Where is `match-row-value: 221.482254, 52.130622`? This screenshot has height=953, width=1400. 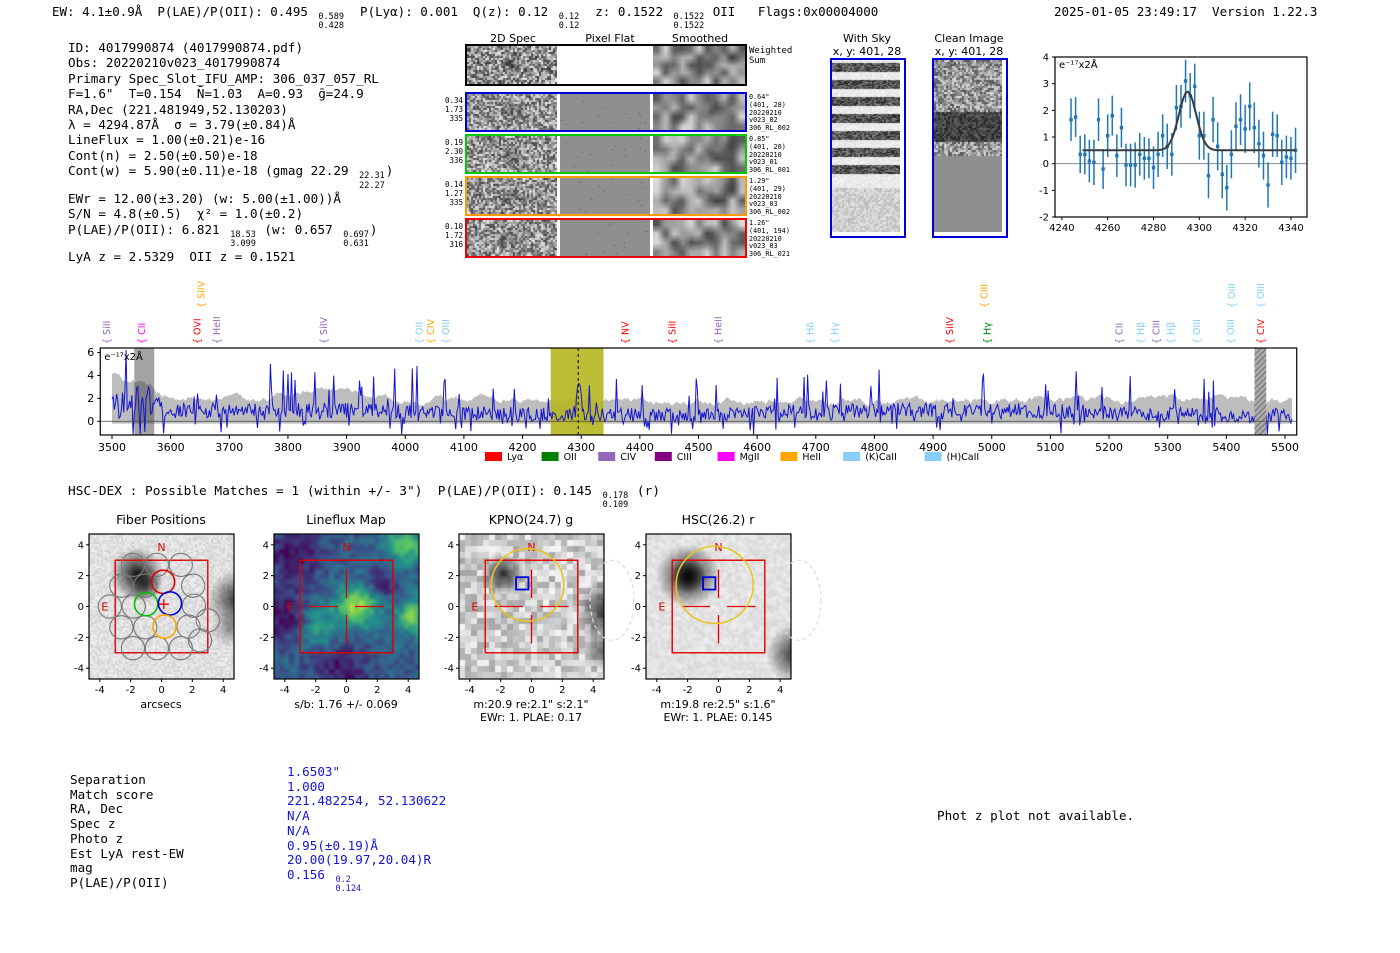 match-row-value: 221.482254, 52.130622 is located at coordinates (367, 801).